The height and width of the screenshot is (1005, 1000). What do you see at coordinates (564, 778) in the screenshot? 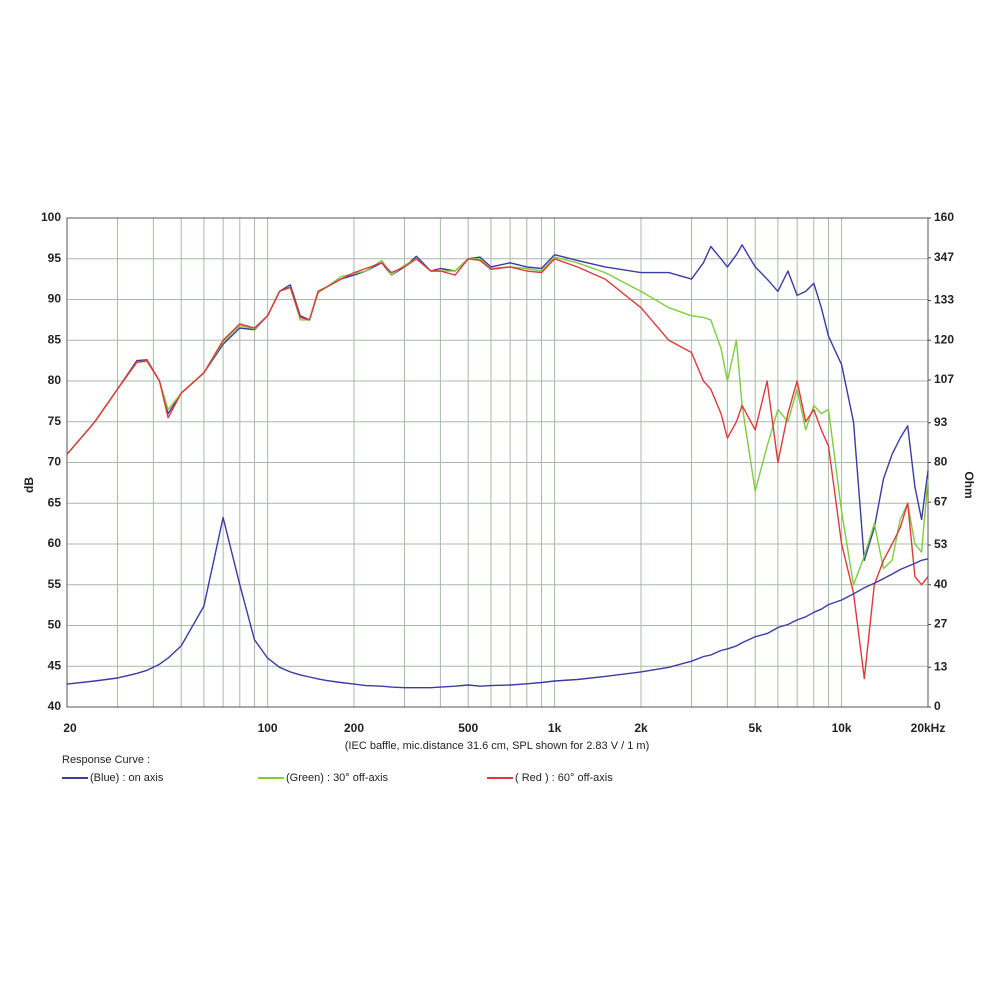
I see `legend-label: ( Red ) : 60° off-axis` at bounding box center [564, 778].